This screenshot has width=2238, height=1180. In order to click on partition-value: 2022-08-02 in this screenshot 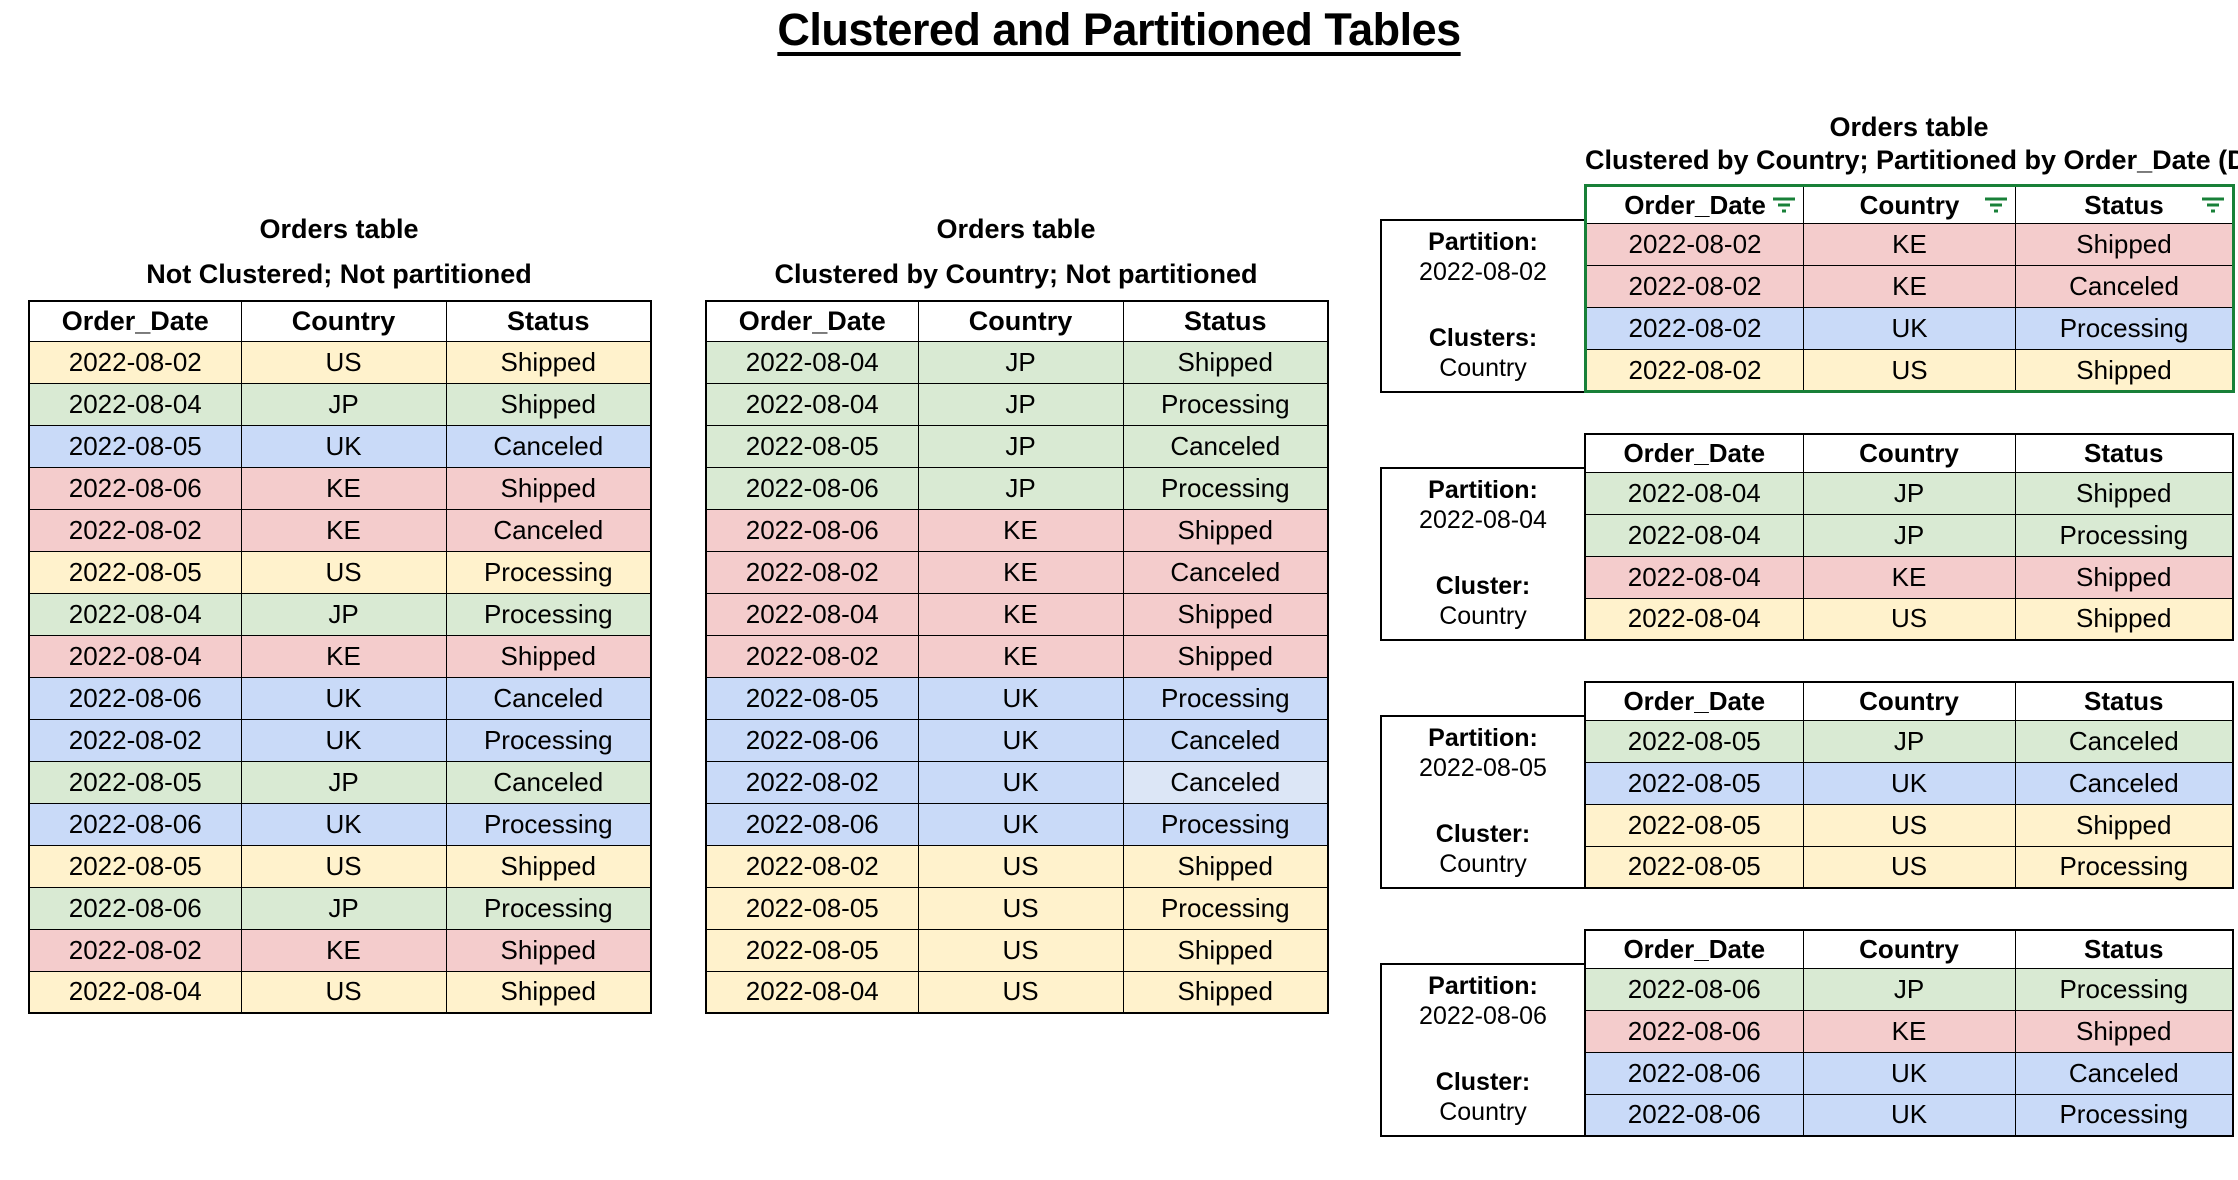, I will do `click(1483, 272)`.